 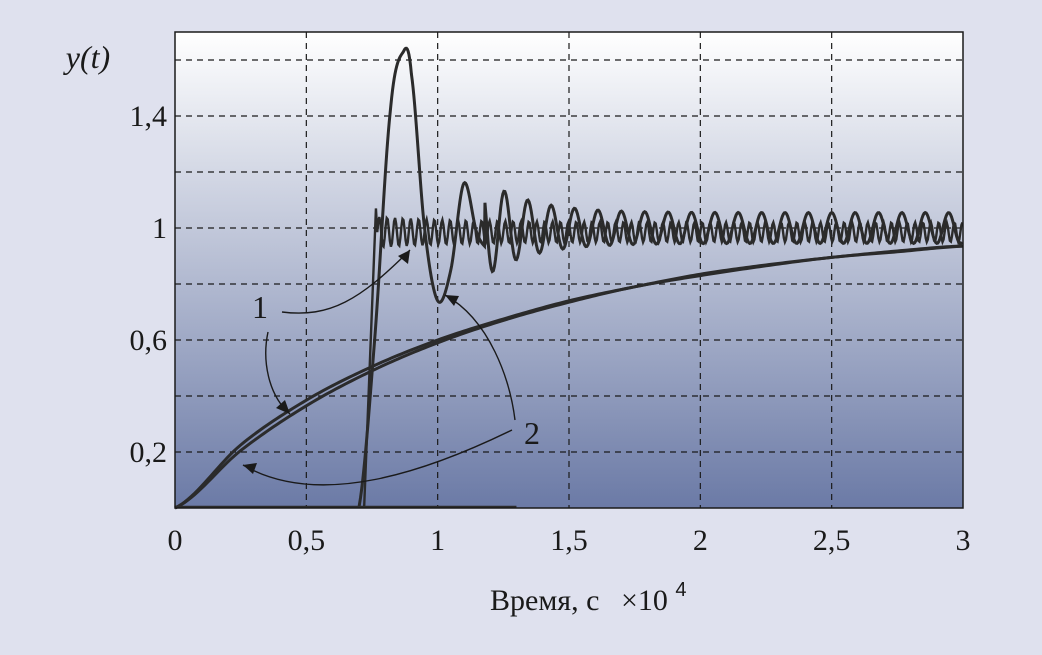 I want to click on x-axis-exponent: 4, so click(x=680, y=590).